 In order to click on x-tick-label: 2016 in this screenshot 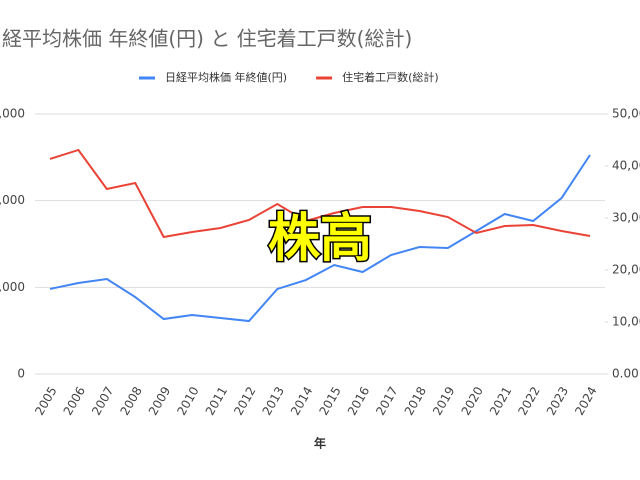, I will do `click(358, 400)`.